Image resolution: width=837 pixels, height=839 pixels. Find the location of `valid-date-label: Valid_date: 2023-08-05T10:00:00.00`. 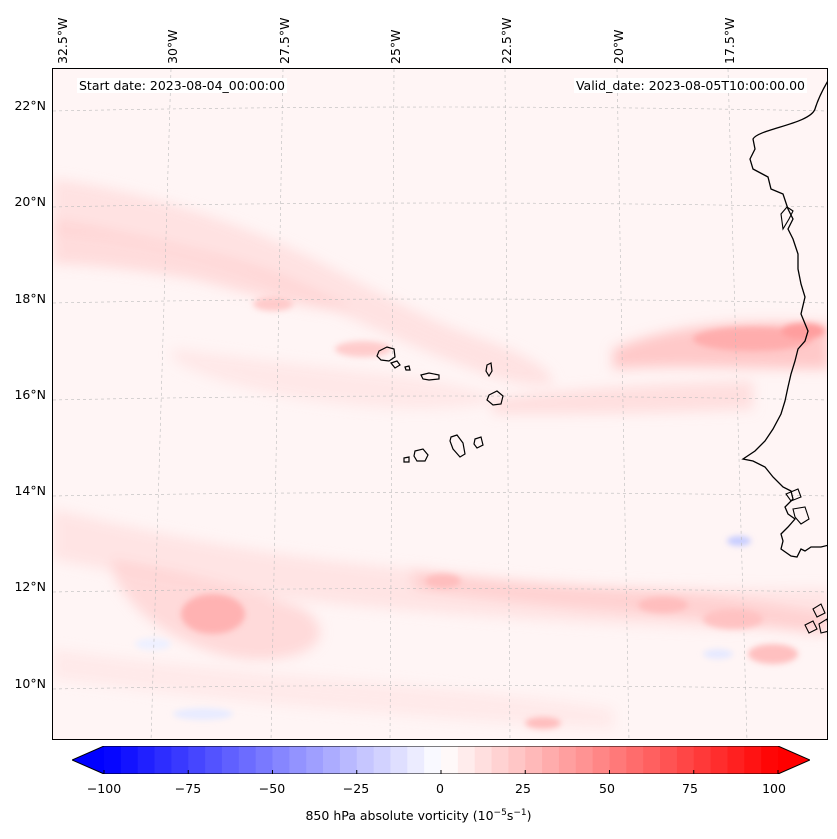

valid-date-label: Valid_date: 2023-08-05T10:00:00.00 is located at coordinates (690, 85).